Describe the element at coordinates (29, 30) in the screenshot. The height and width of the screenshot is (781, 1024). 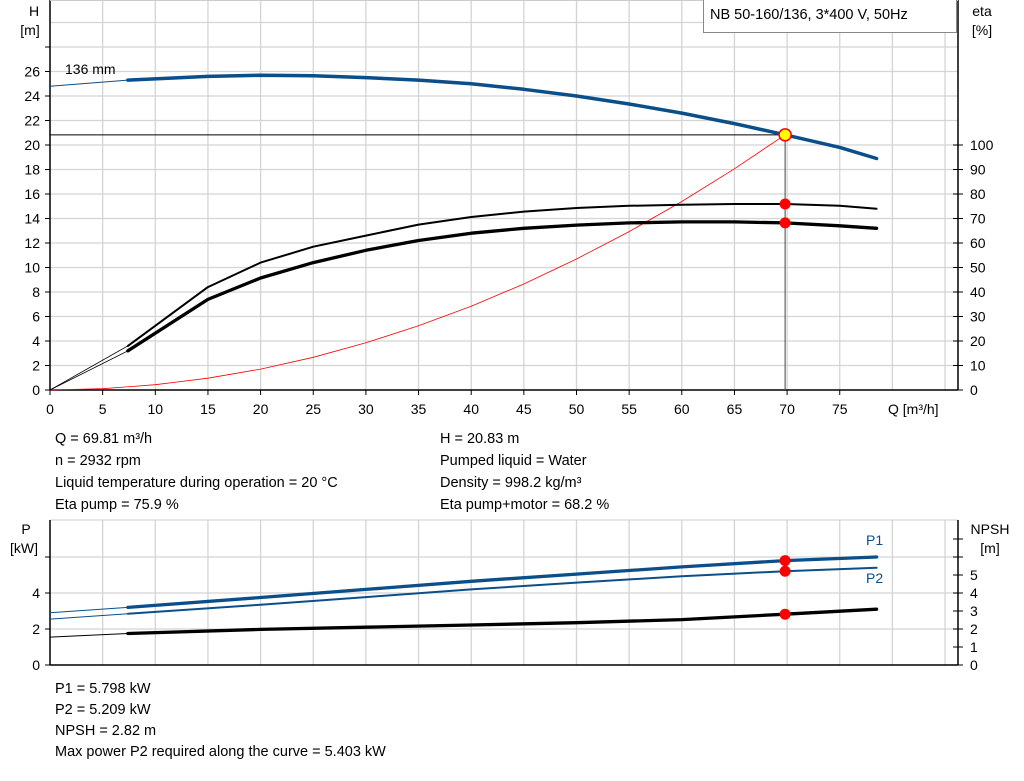
I see `h-axis-unit: [m]` at that location.